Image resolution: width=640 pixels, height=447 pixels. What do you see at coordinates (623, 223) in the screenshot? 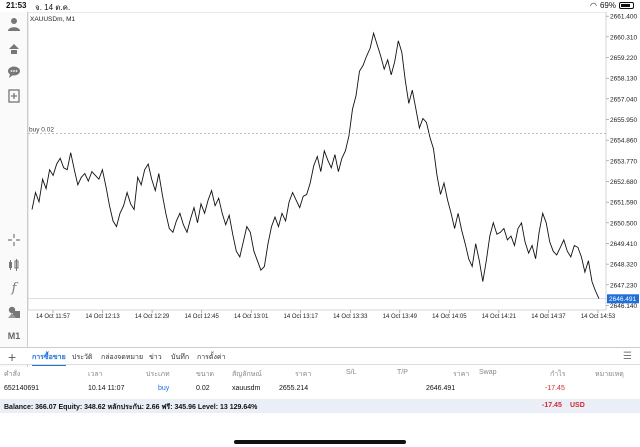
I see `y-tick-label: 2650.500` at bounding box center [623, 223].